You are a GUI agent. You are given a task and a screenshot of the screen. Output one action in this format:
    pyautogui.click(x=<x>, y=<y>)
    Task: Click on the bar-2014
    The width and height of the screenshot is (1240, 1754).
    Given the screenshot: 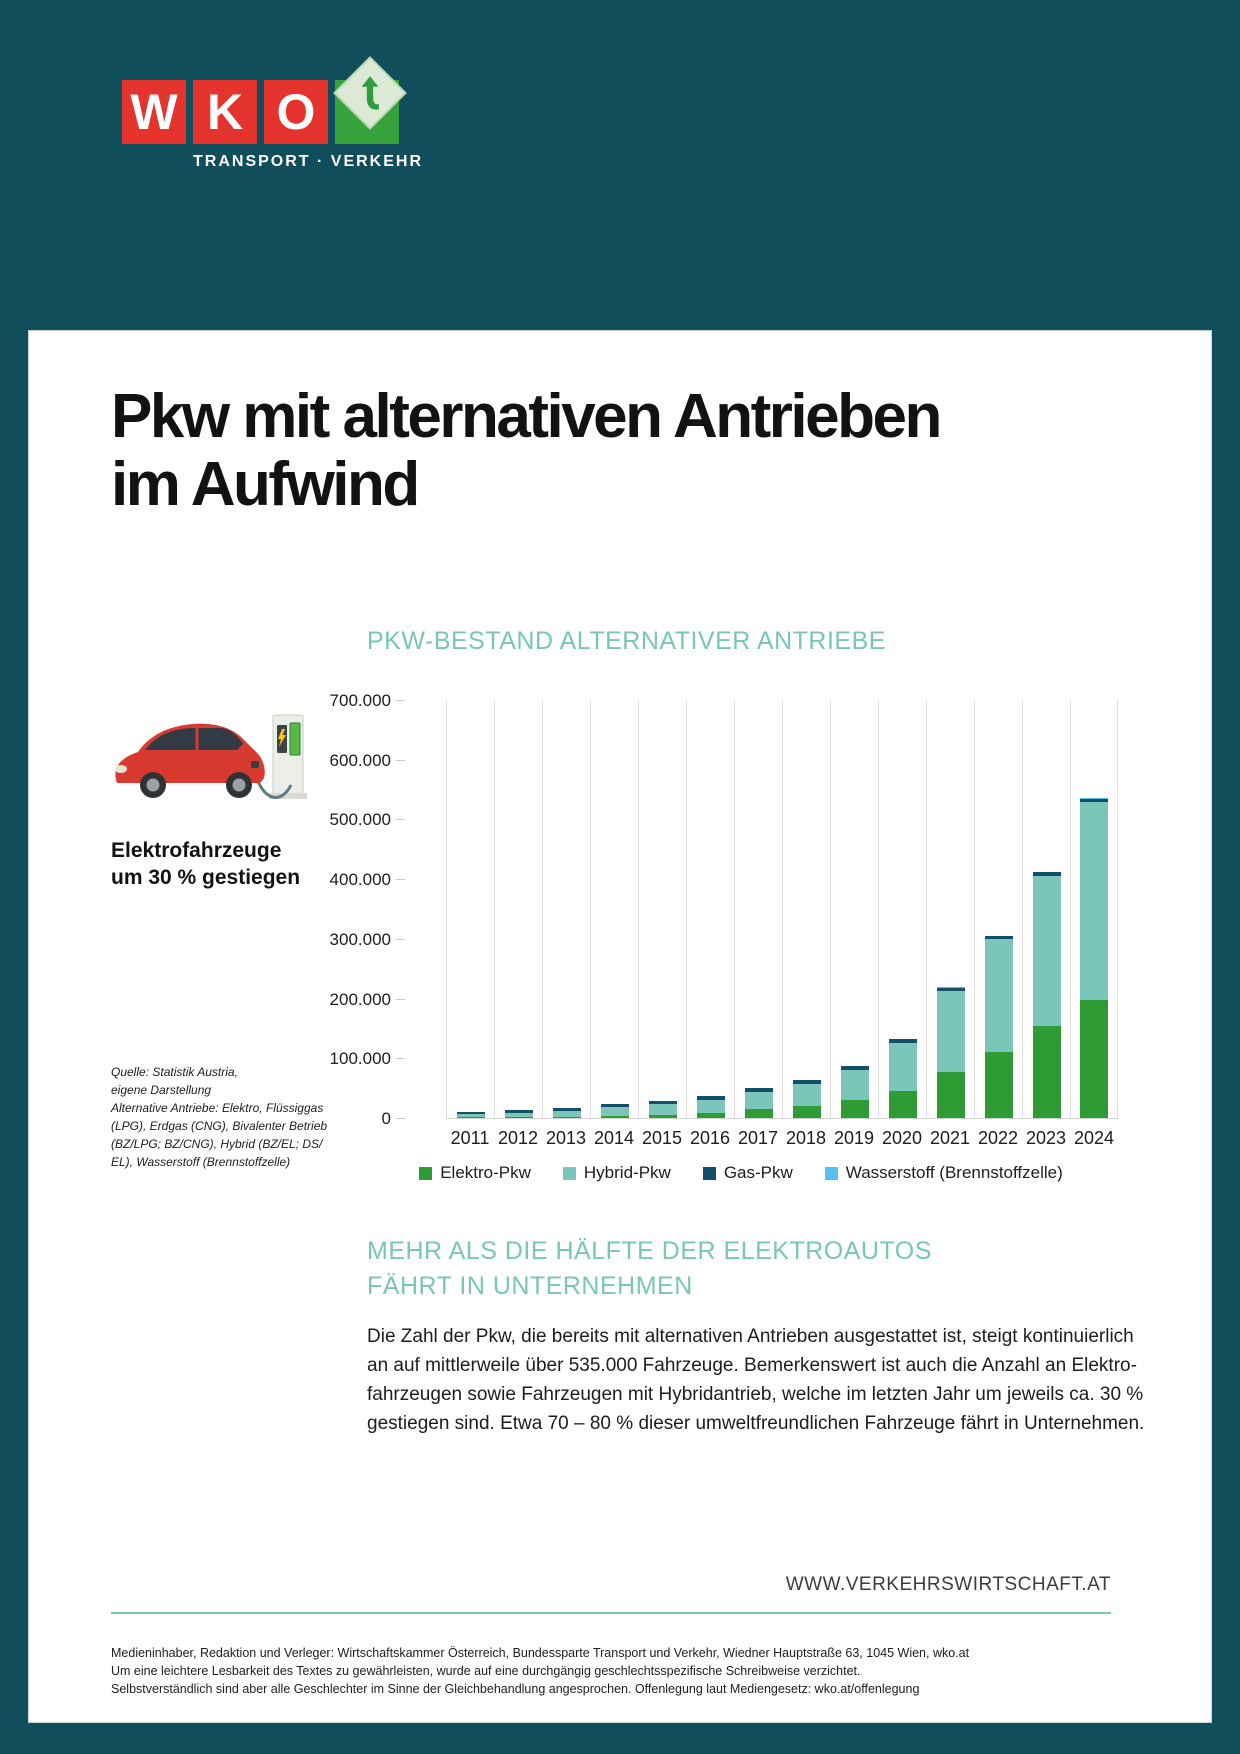 What is the action you would take?
    pyautogui.click(x=614, y=1110)
    